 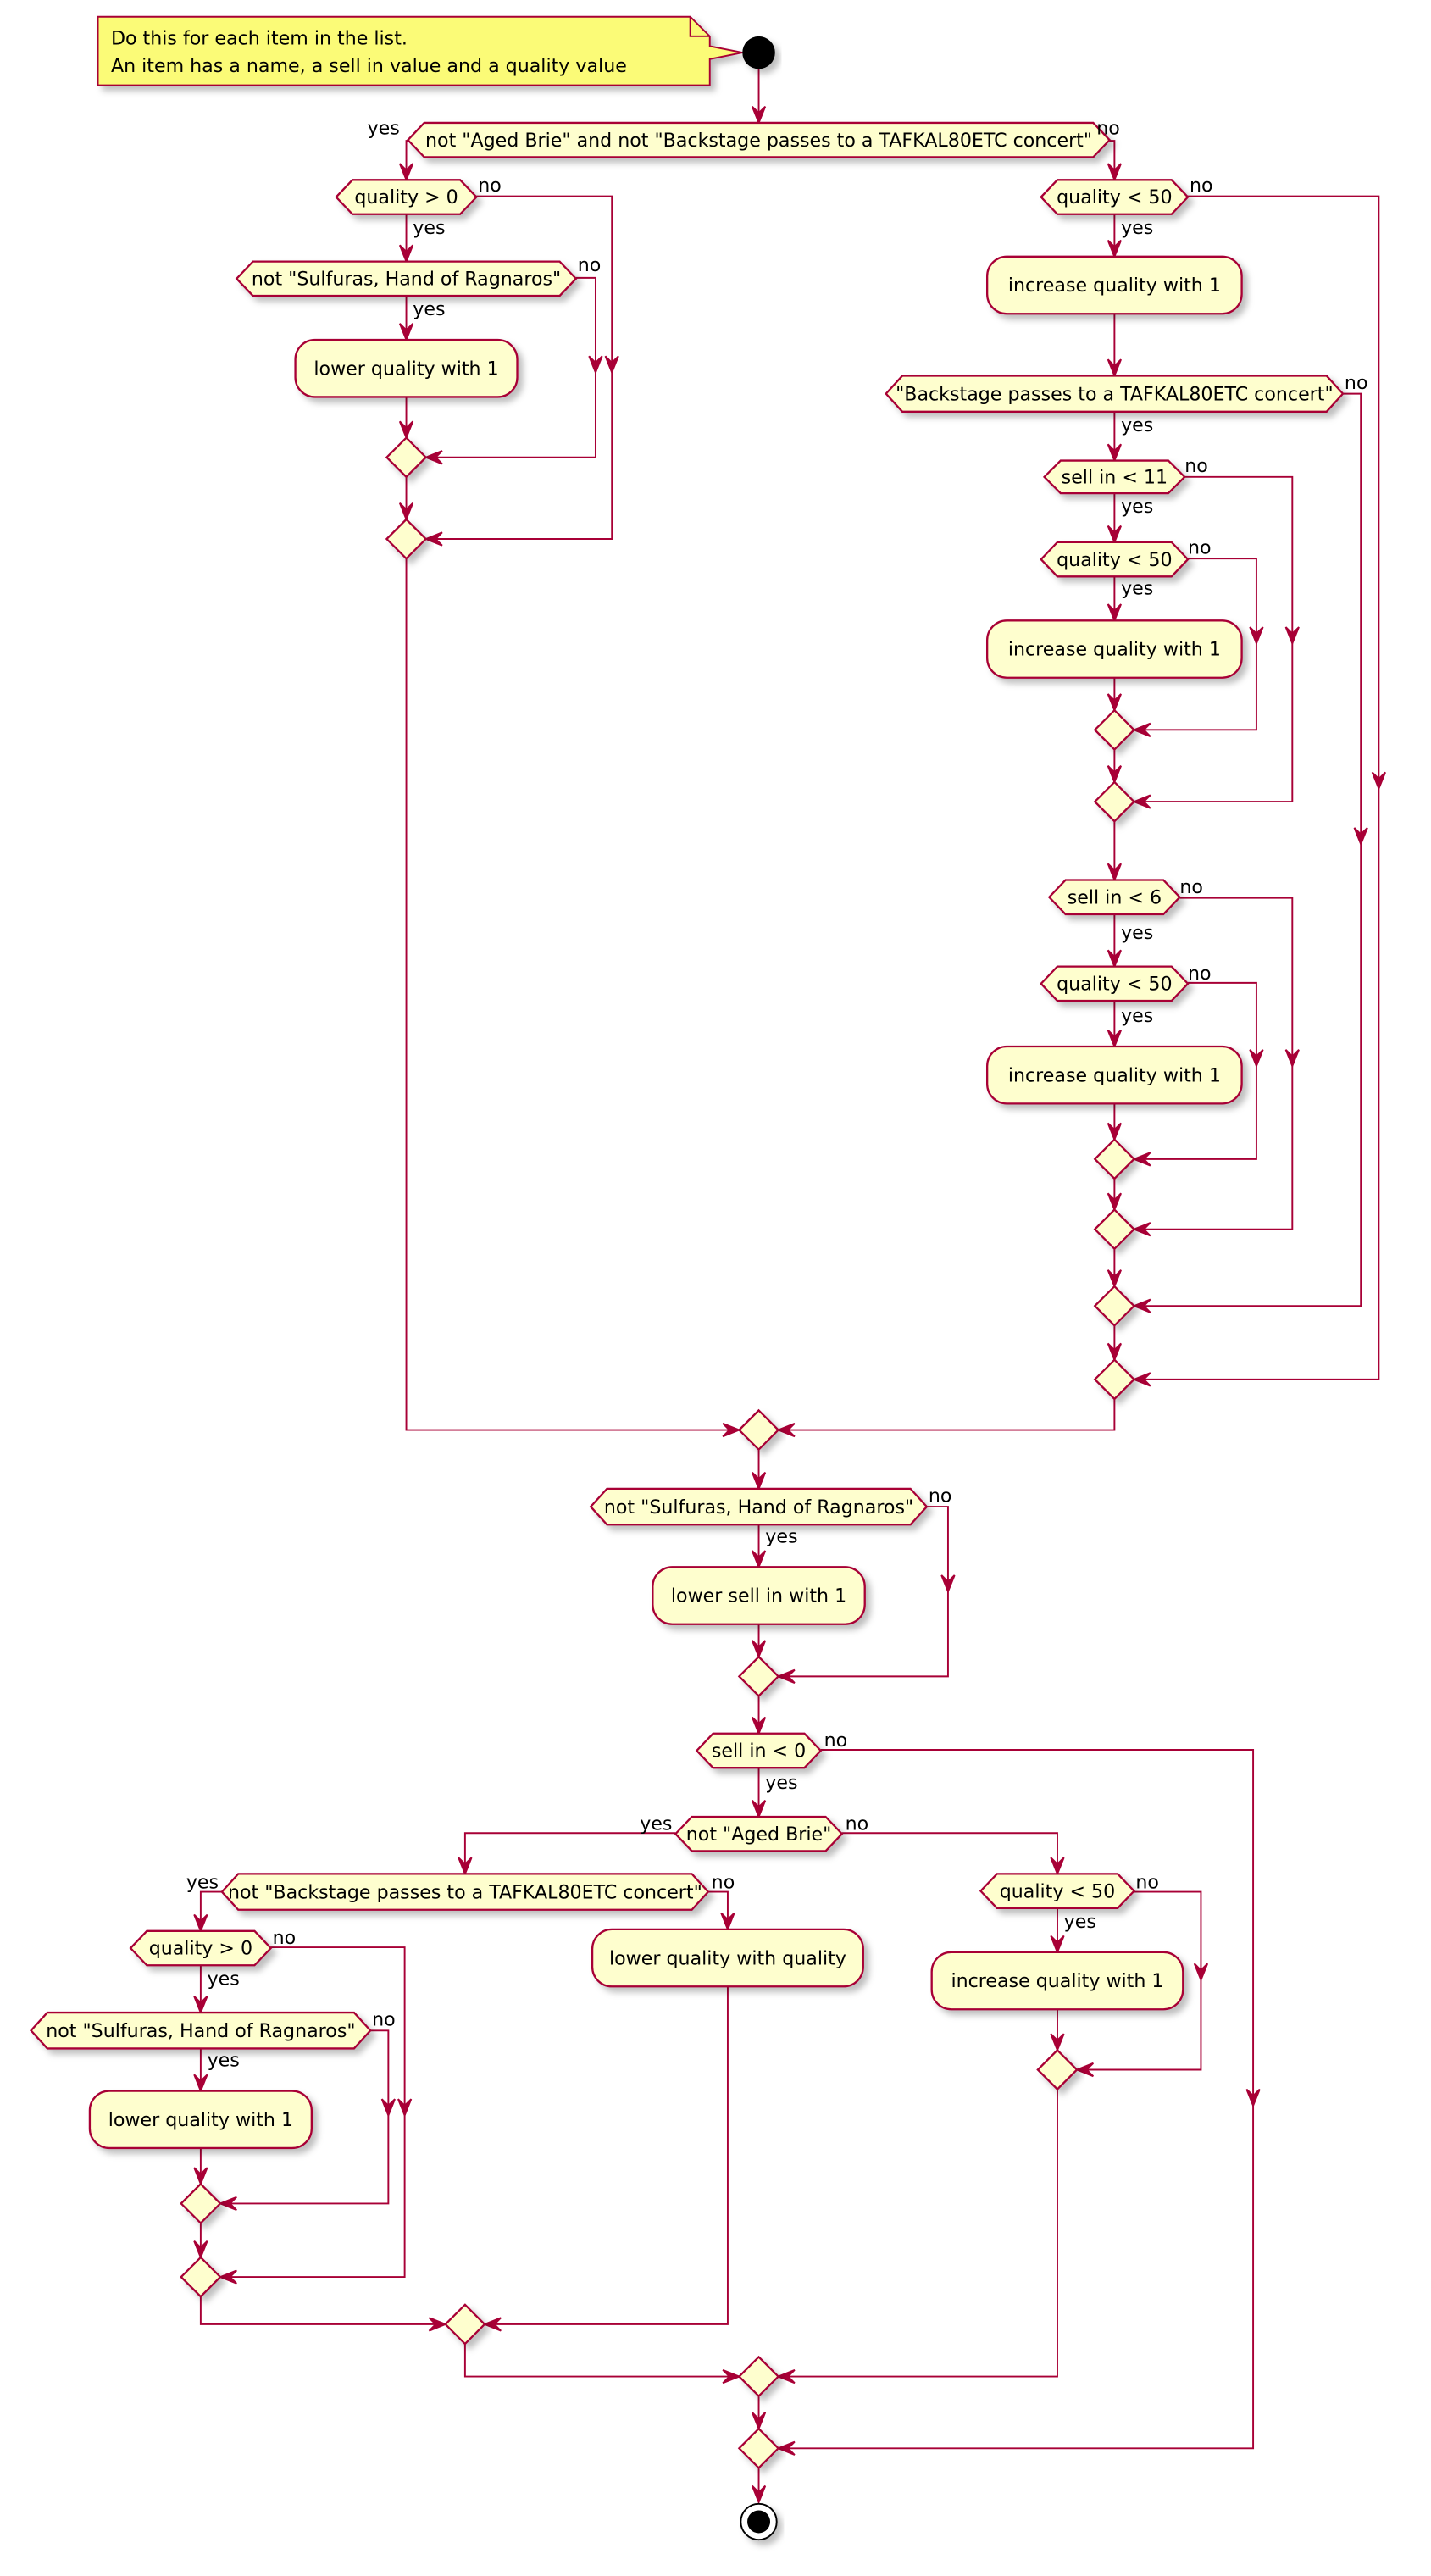 What do you see at coordinates (1114, 477) in the screenshot?
I see `decision-d6: sell in < 11` at bounding box center [1114, 477].